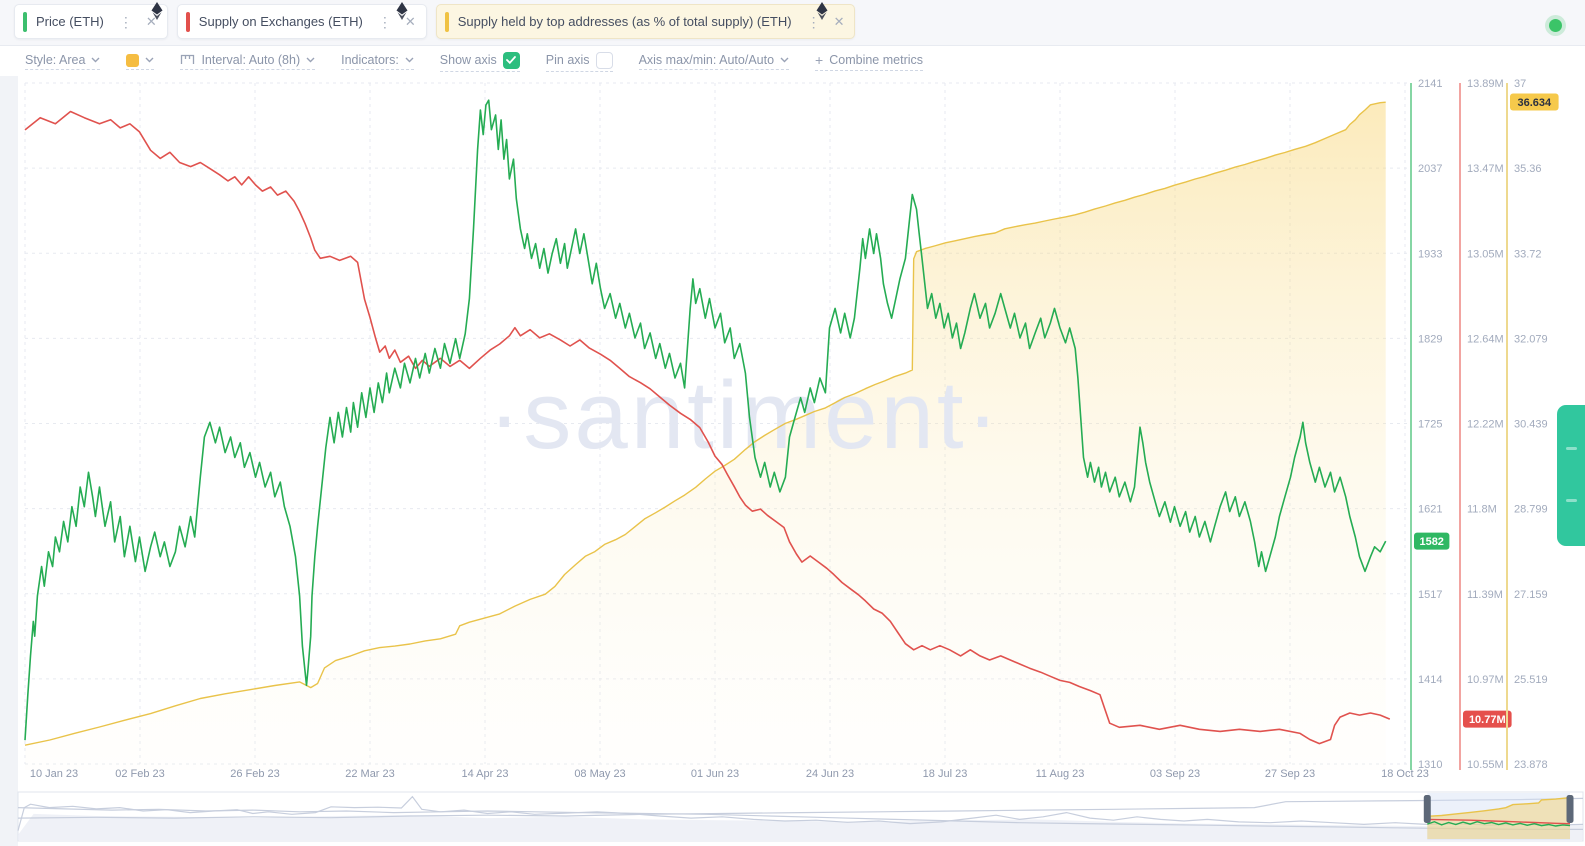 Image resolution: width=1585 pixels, height=846 pixels. I want to click on axis-maxmin-dropdown: Axis max/min: Auto/Auto, so click(714, 61).